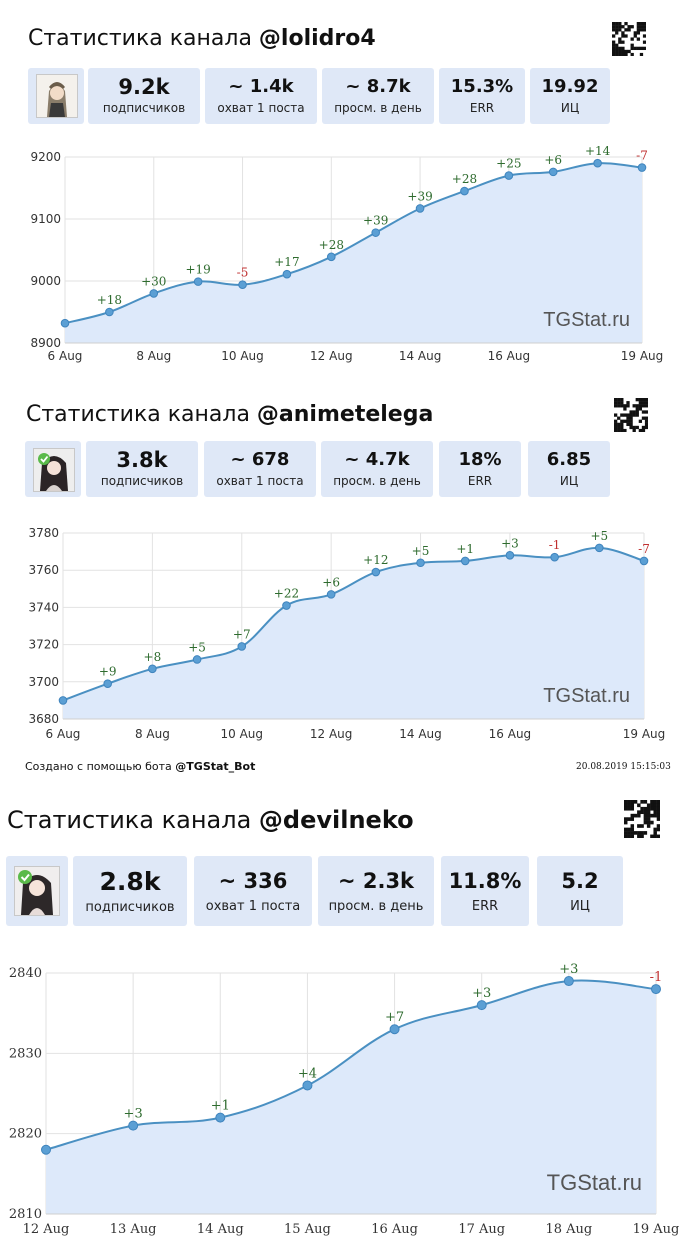  I want to click on y-tick-label: 2830, so click(25, 1053).